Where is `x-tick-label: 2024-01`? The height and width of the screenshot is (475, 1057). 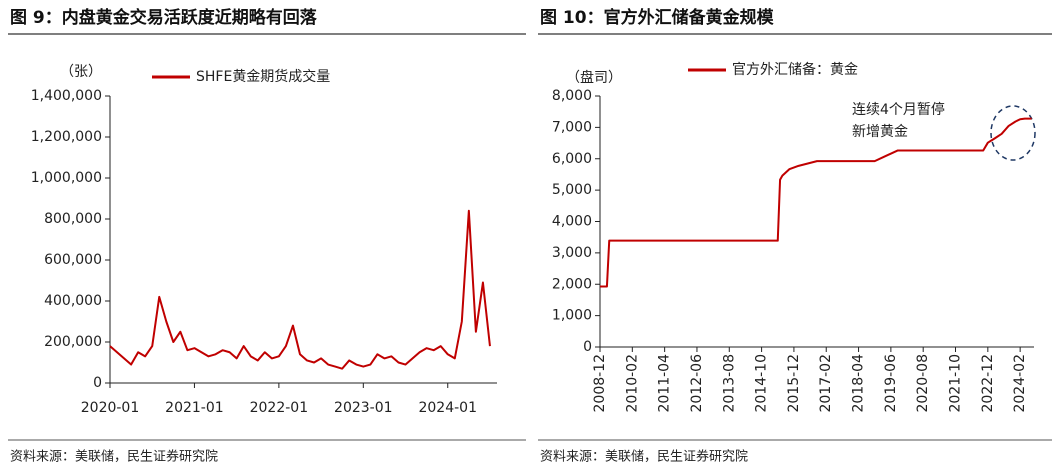 x-tick-label: 2024-01 is located at coordinates (447, 408).